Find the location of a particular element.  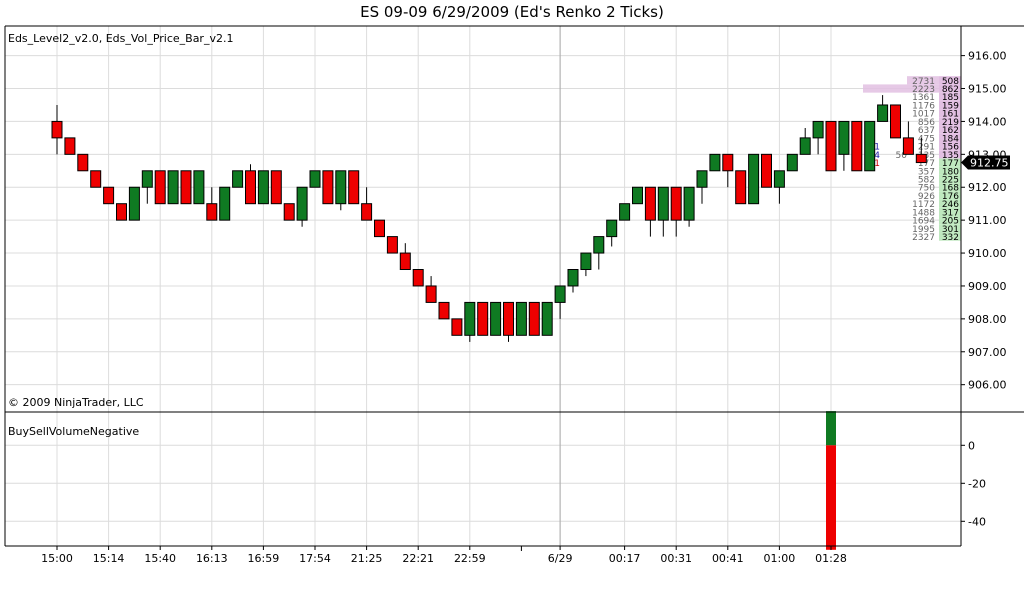

book-bid-volume: 246 is located at coordinates (950, 205).